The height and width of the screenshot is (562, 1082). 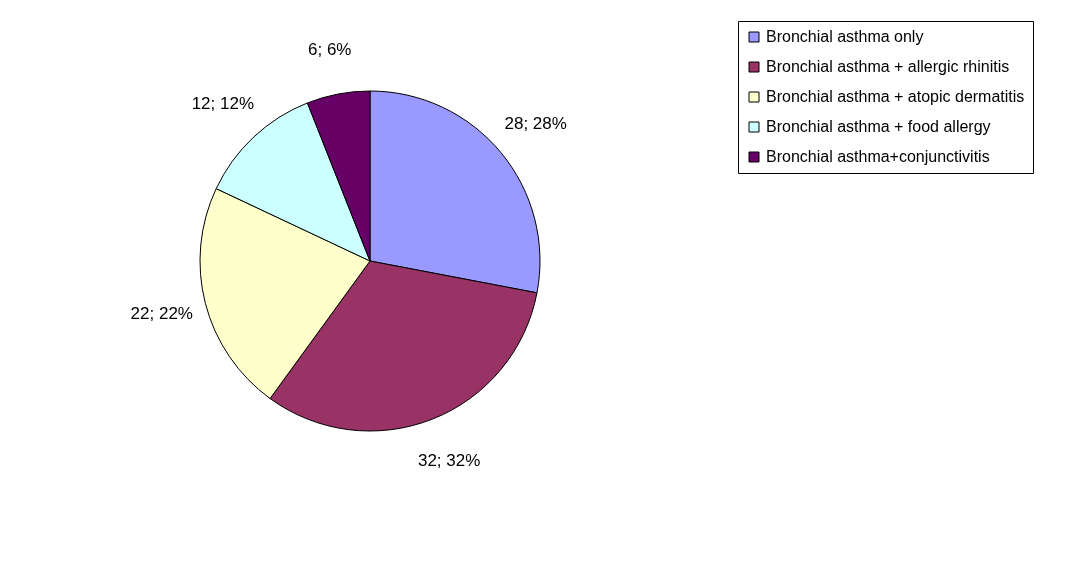 I want to click on legend-label: Bronchial asthma+conjunctivitis, so click(x=878, y=156).